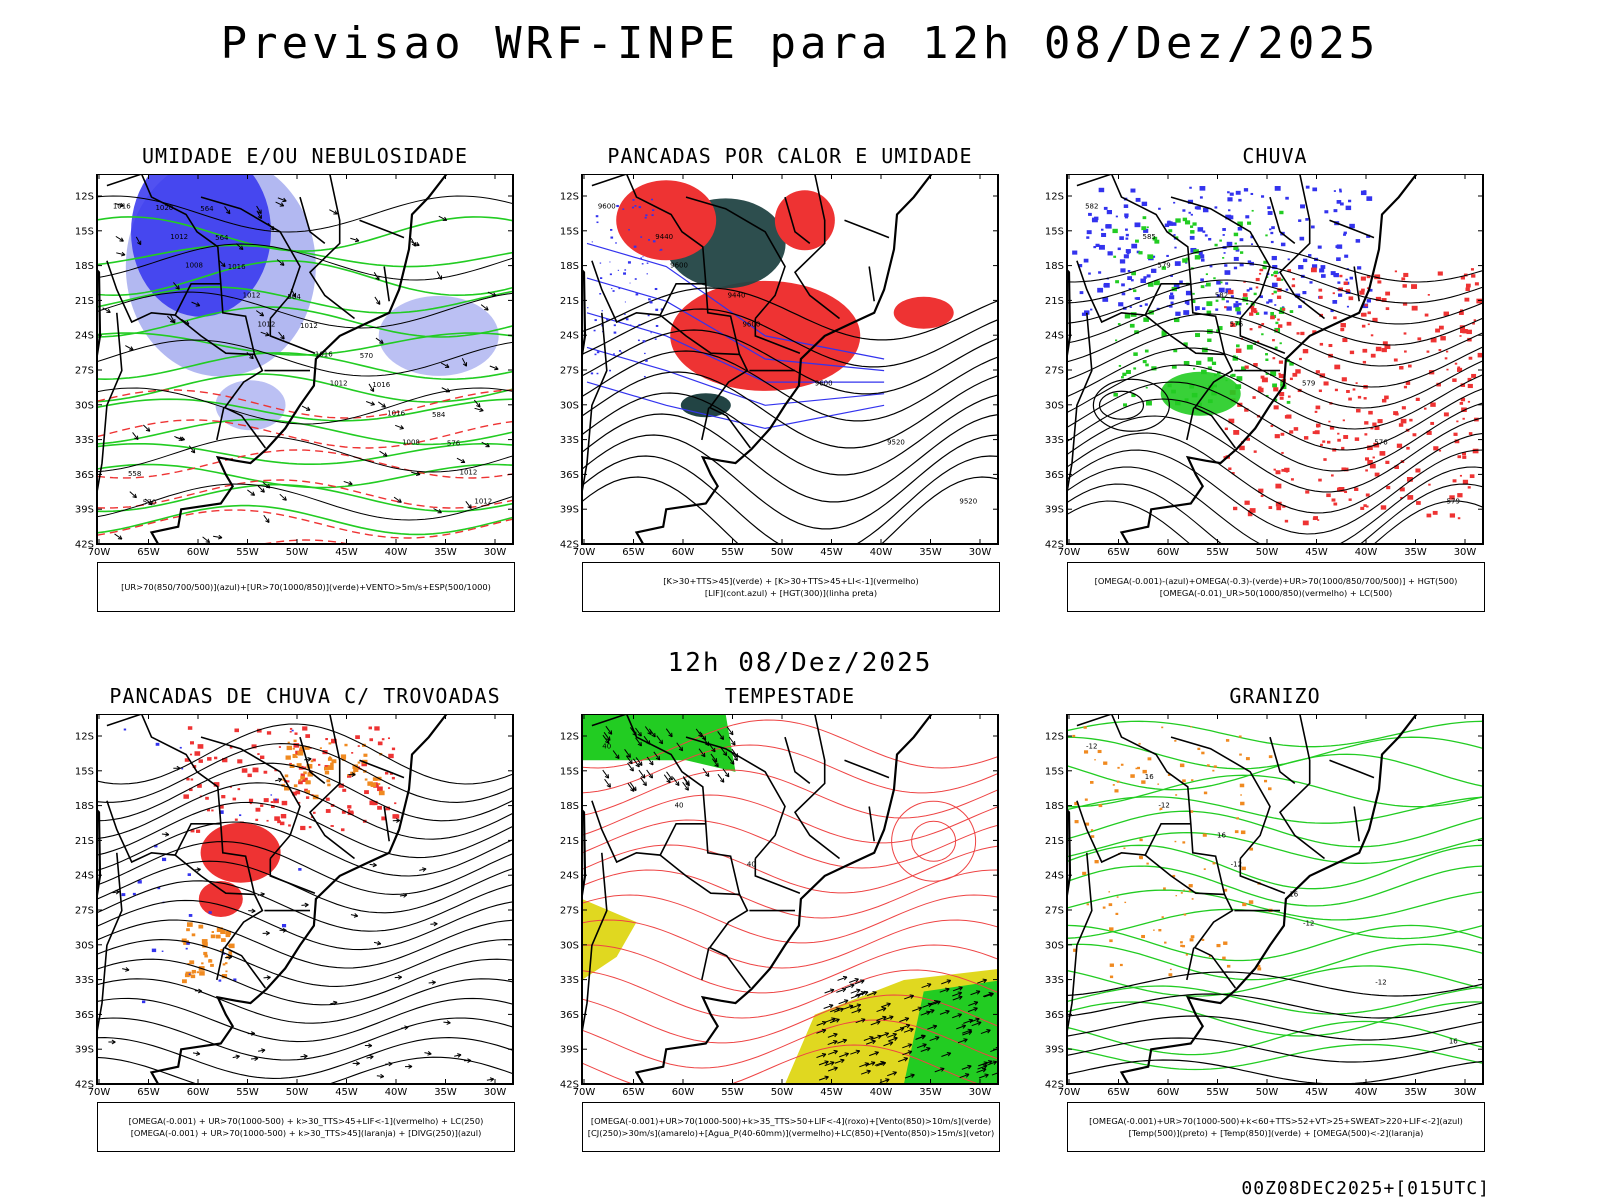 Image resolution: width=1600 pixels, height=1200 pixels. I want to click on panel-title: PANCADAS POR CALOR E UMIDADE, so click(790, 156).